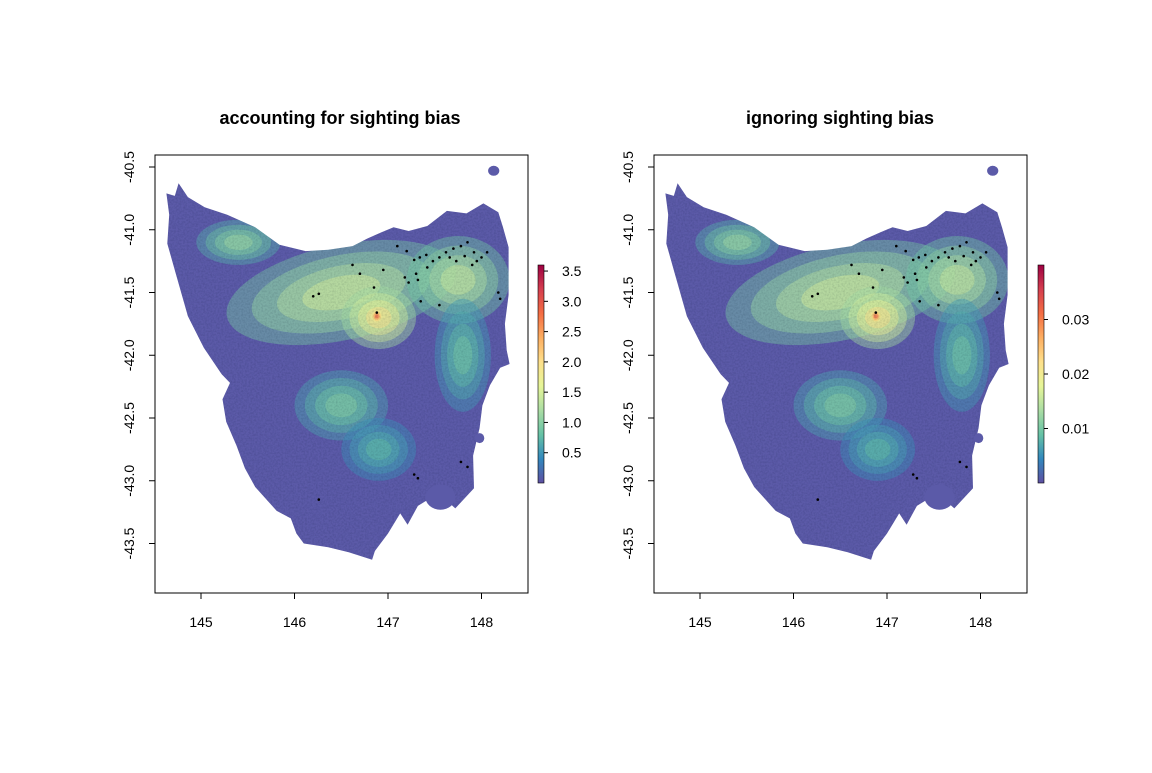 Image resolution: width=1152 pixels, height=773 pixels. I want to click on y-tick-label: -42.5, so click(628, 418).